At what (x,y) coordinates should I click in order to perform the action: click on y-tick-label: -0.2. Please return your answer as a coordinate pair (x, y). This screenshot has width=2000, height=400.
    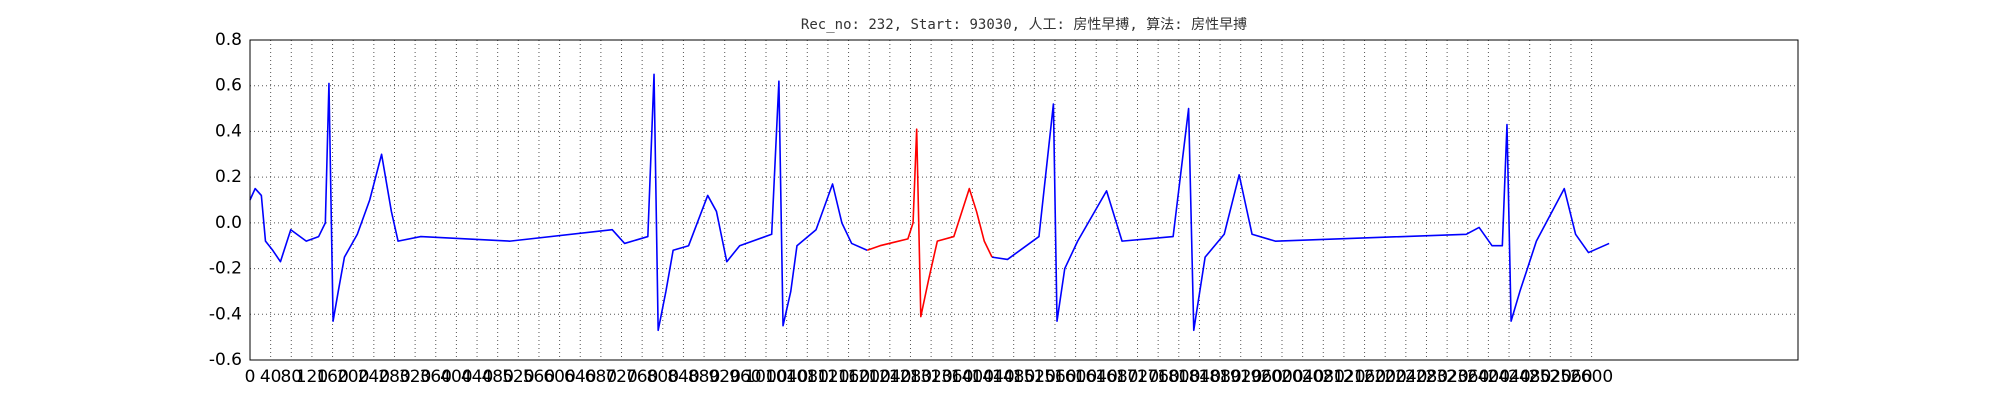
    Looking at the image, I should click on (225, 269).